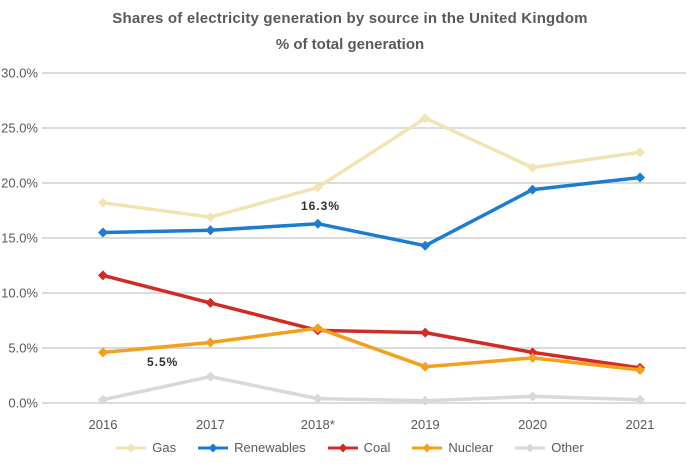 The height and width of the screenshot is (467, 700). Describe the element at coordinates (567, 447) in the screenshot. I see `legend-label: Other` at that location.